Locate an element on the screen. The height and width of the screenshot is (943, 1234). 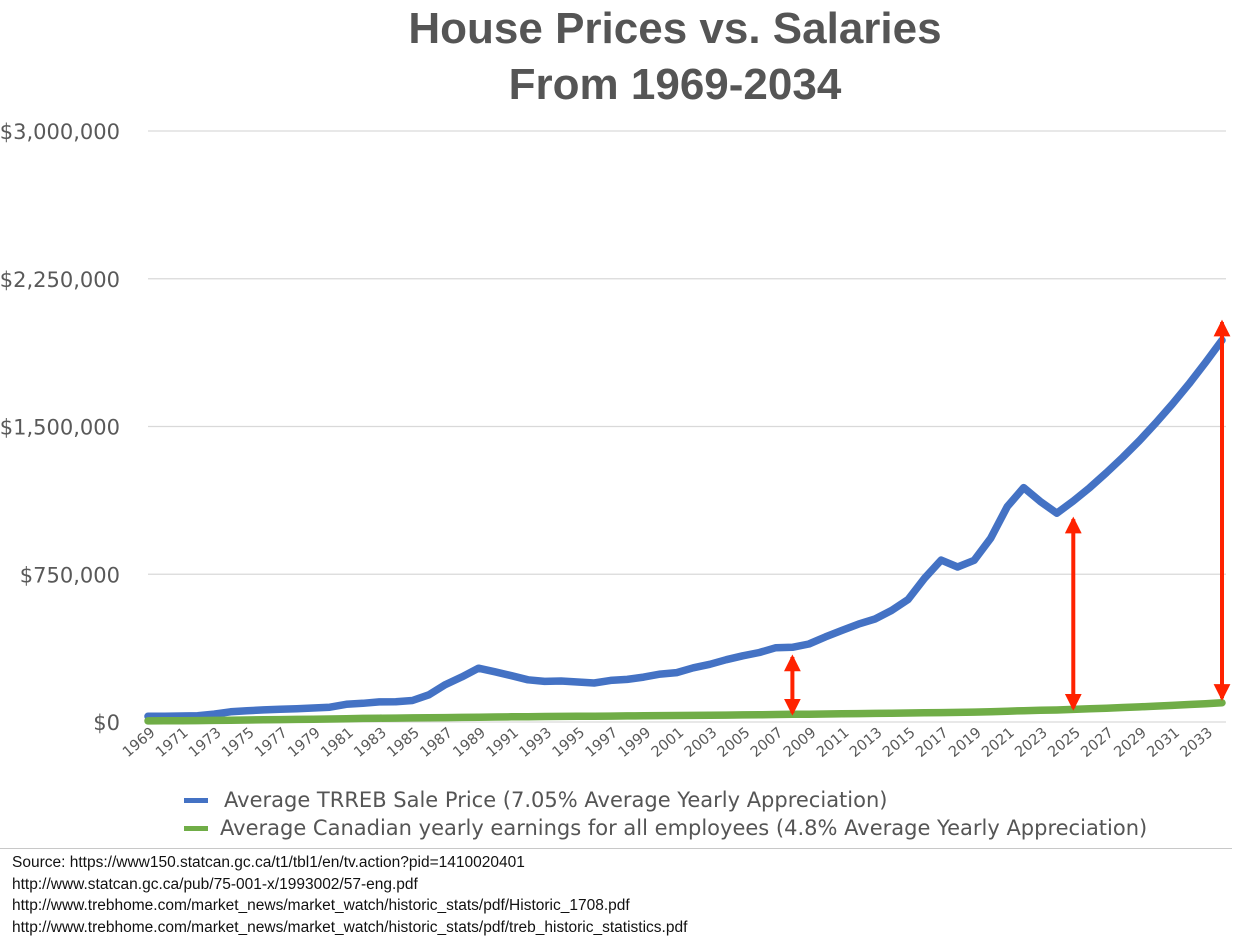
x-tick-label: 1979 is located at coordinates (304, 743).